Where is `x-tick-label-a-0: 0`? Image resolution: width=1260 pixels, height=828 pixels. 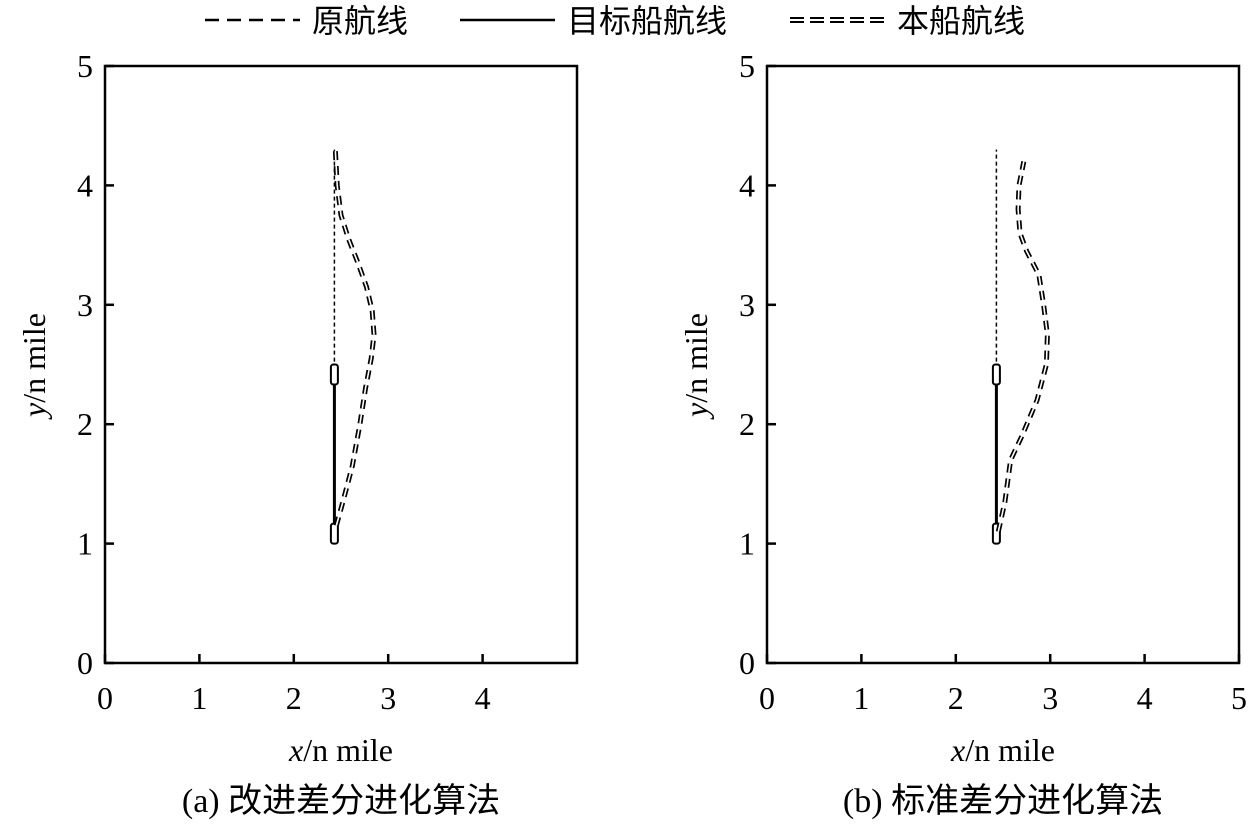
x-tick-label-a-0: 0 is located at coordinates (105, 698).